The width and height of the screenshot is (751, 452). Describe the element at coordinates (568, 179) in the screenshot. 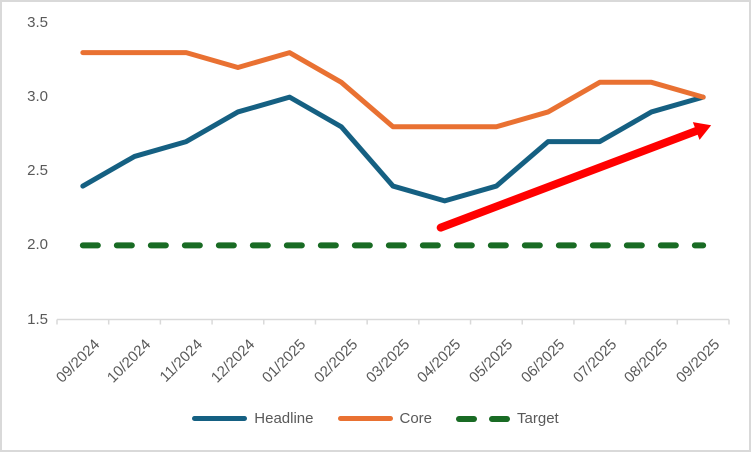

I see `trend-arrow-shaft` at that location.